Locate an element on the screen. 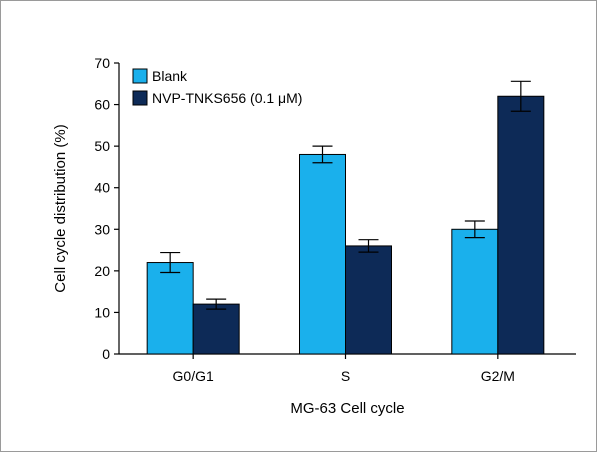 The width and height of the screenshot is (597, 453). legend-label: Blank is located at coordinates (170, 76).